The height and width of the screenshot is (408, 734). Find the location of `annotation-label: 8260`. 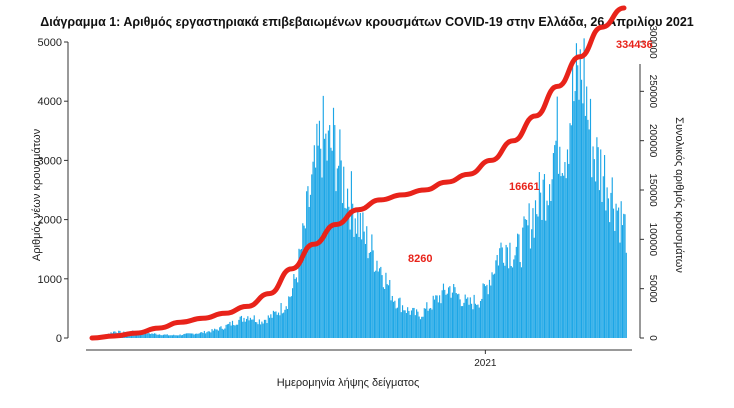

annotation-label: 8260 is located at coordinates (420, 259).